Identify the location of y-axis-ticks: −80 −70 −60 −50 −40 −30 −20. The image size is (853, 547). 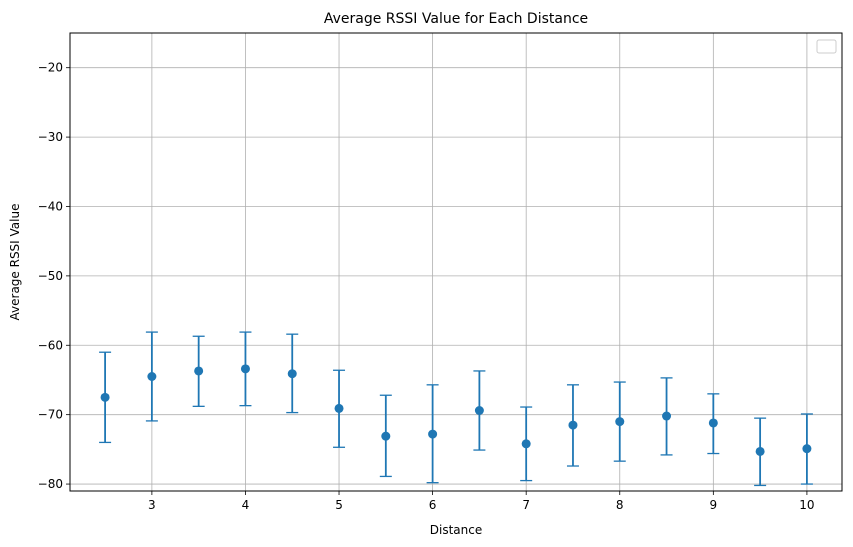
(54, 276).